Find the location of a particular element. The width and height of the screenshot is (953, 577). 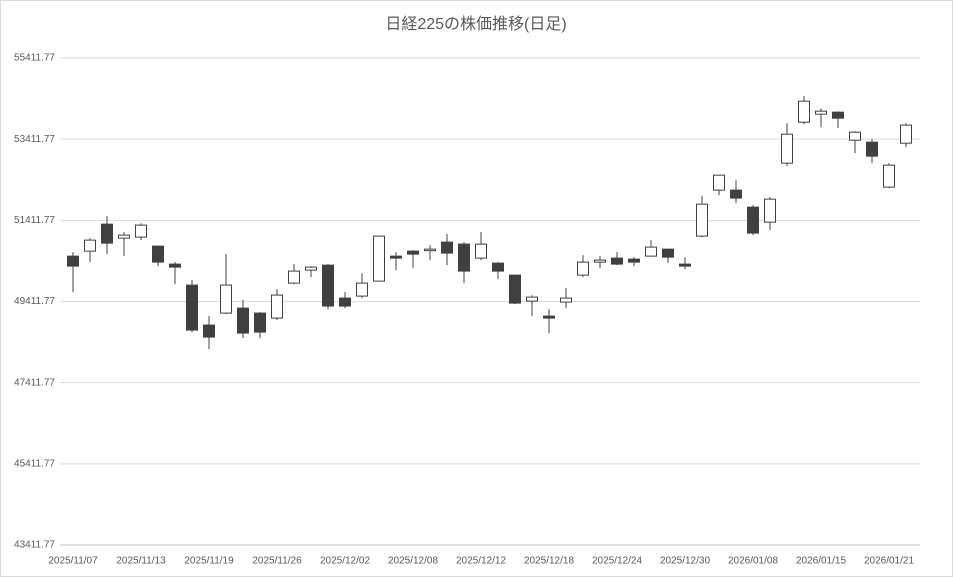

x-tick-label: 2026/01/21 is located at coordinates (889, 561).